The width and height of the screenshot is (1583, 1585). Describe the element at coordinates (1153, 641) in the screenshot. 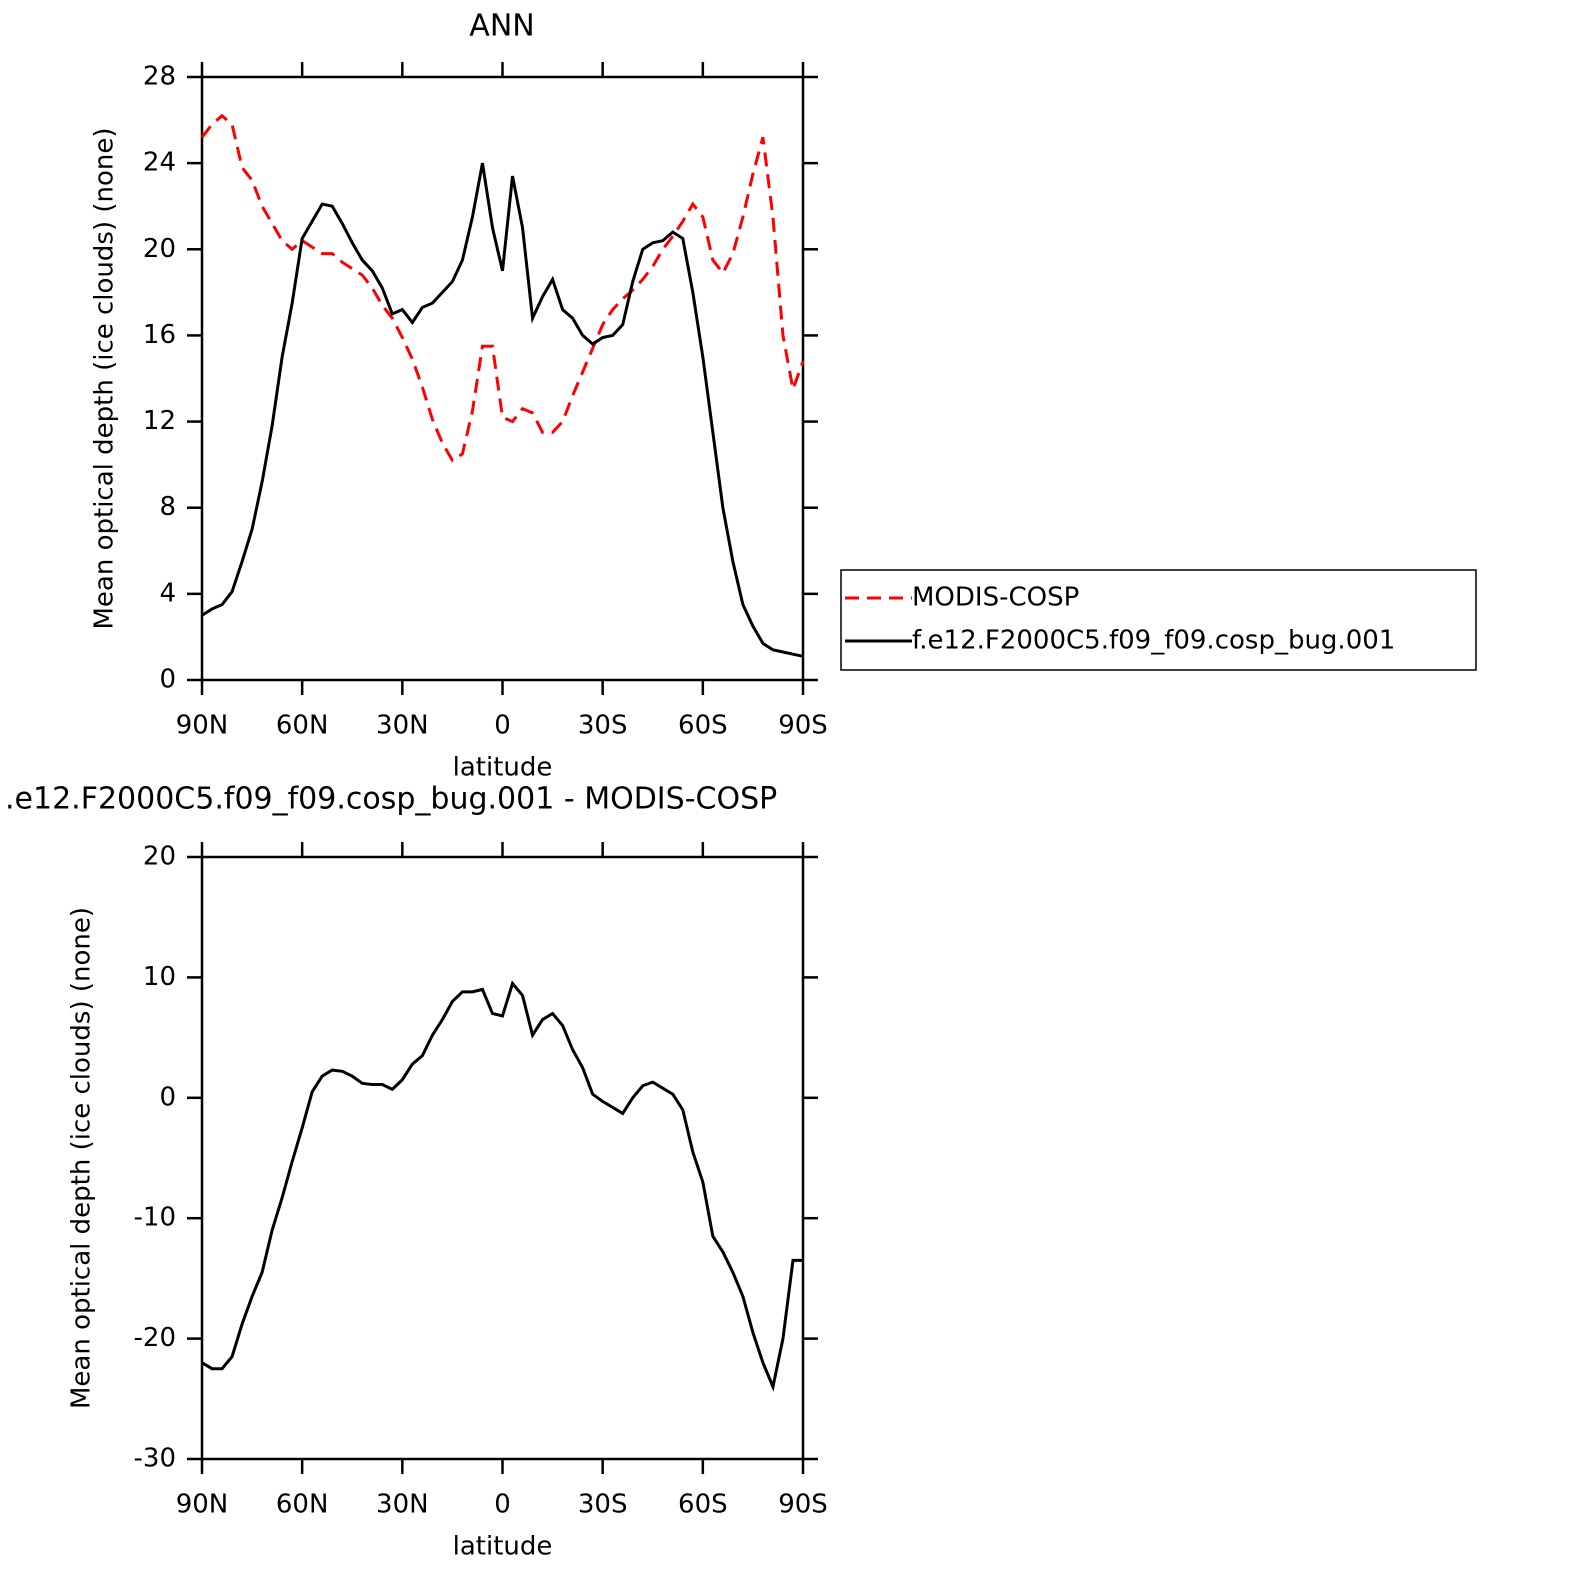

I see `legend-label: f.e12.F2000C5.f09_f09.cosp_bug.001` at that location.